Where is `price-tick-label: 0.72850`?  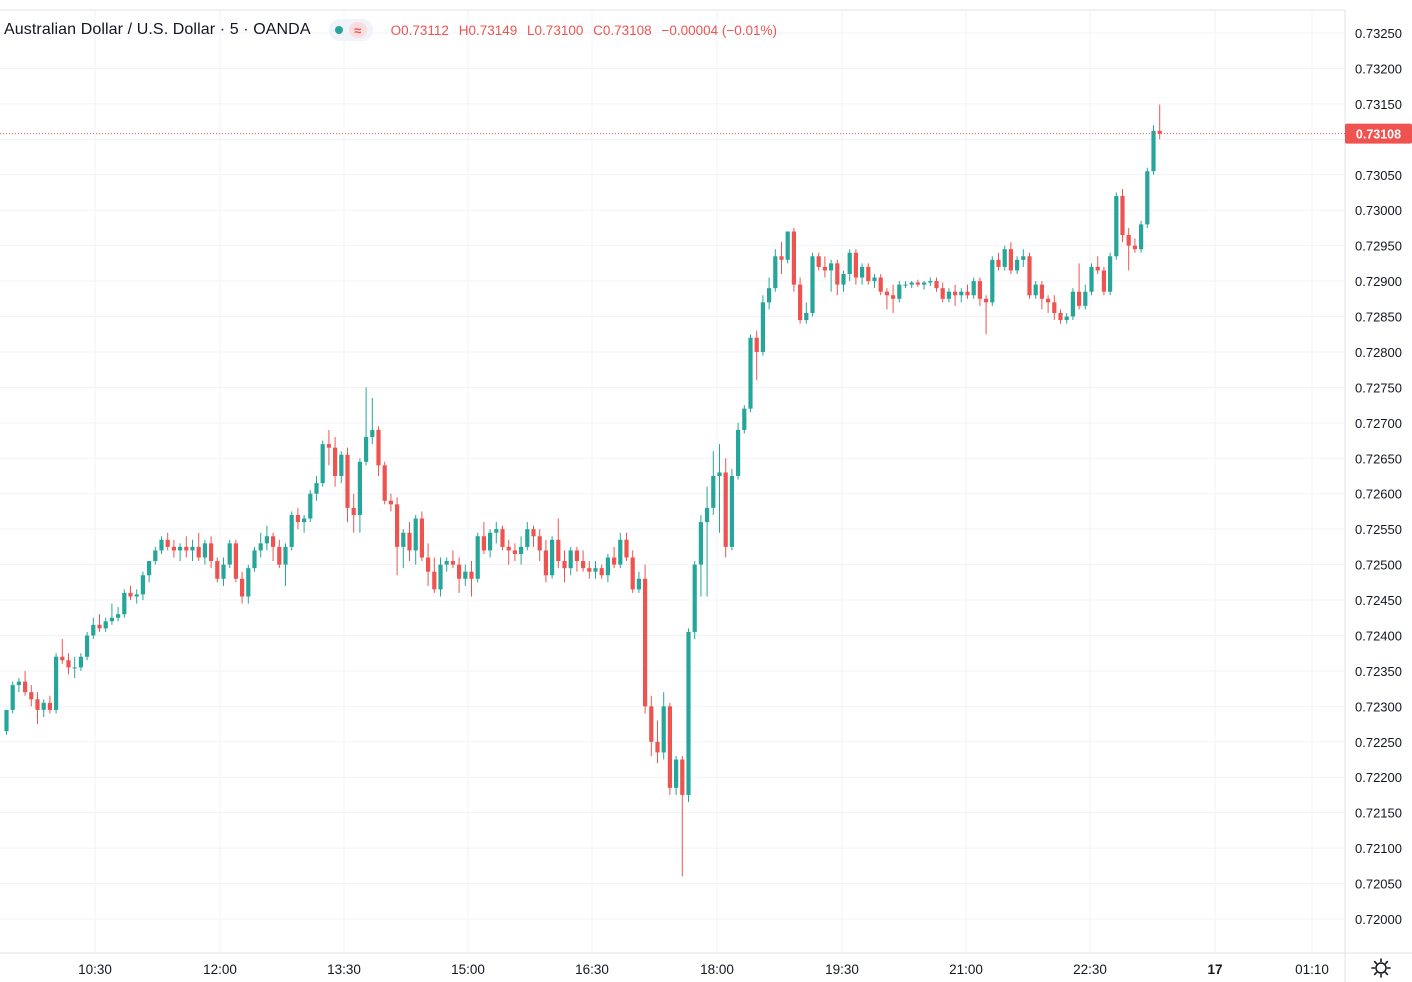 price-tick-label: 0.72850 is located at coordinates (1378, 317).